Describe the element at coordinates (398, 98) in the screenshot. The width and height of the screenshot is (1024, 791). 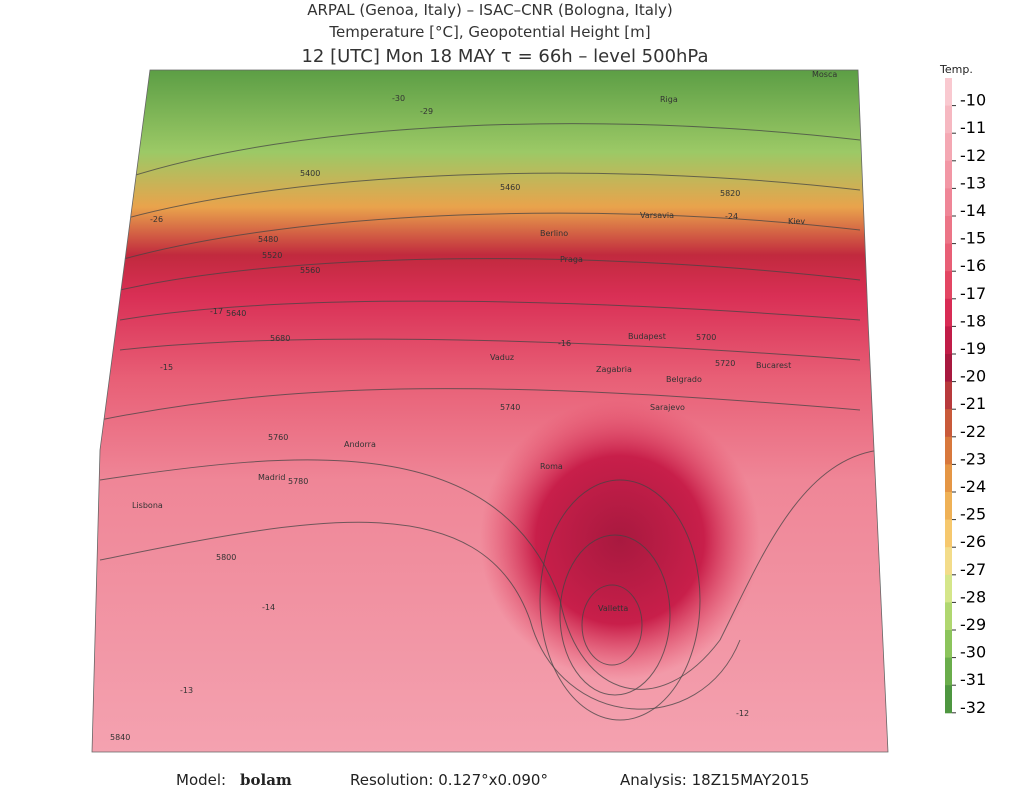
I see `map-label: -30` at that location.